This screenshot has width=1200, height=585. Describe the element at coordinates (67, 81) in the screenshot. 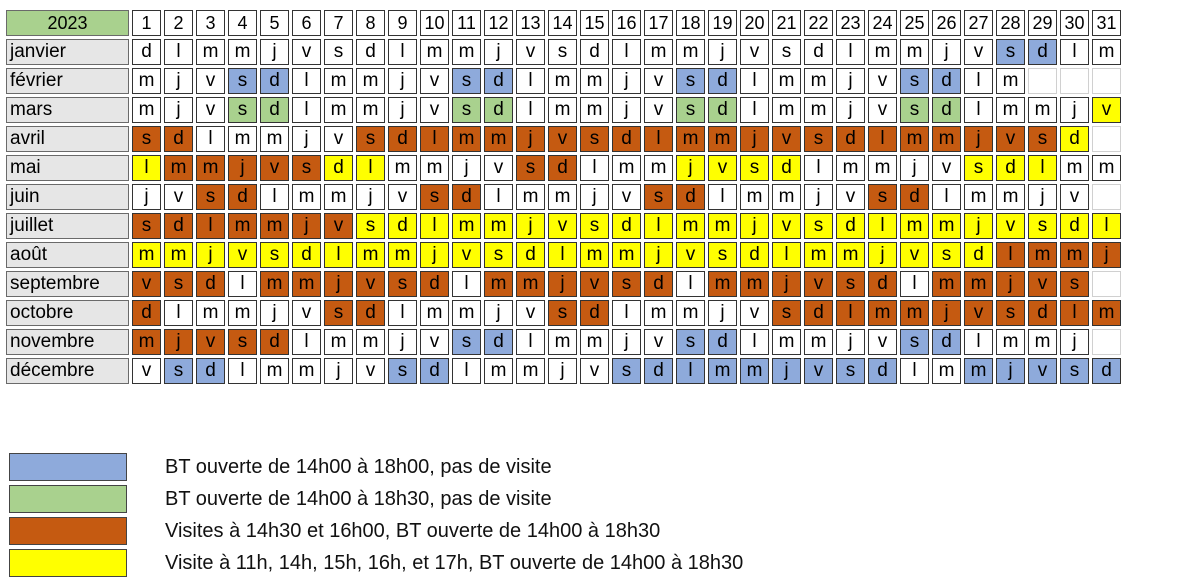

I see `month-label: février` at that location.